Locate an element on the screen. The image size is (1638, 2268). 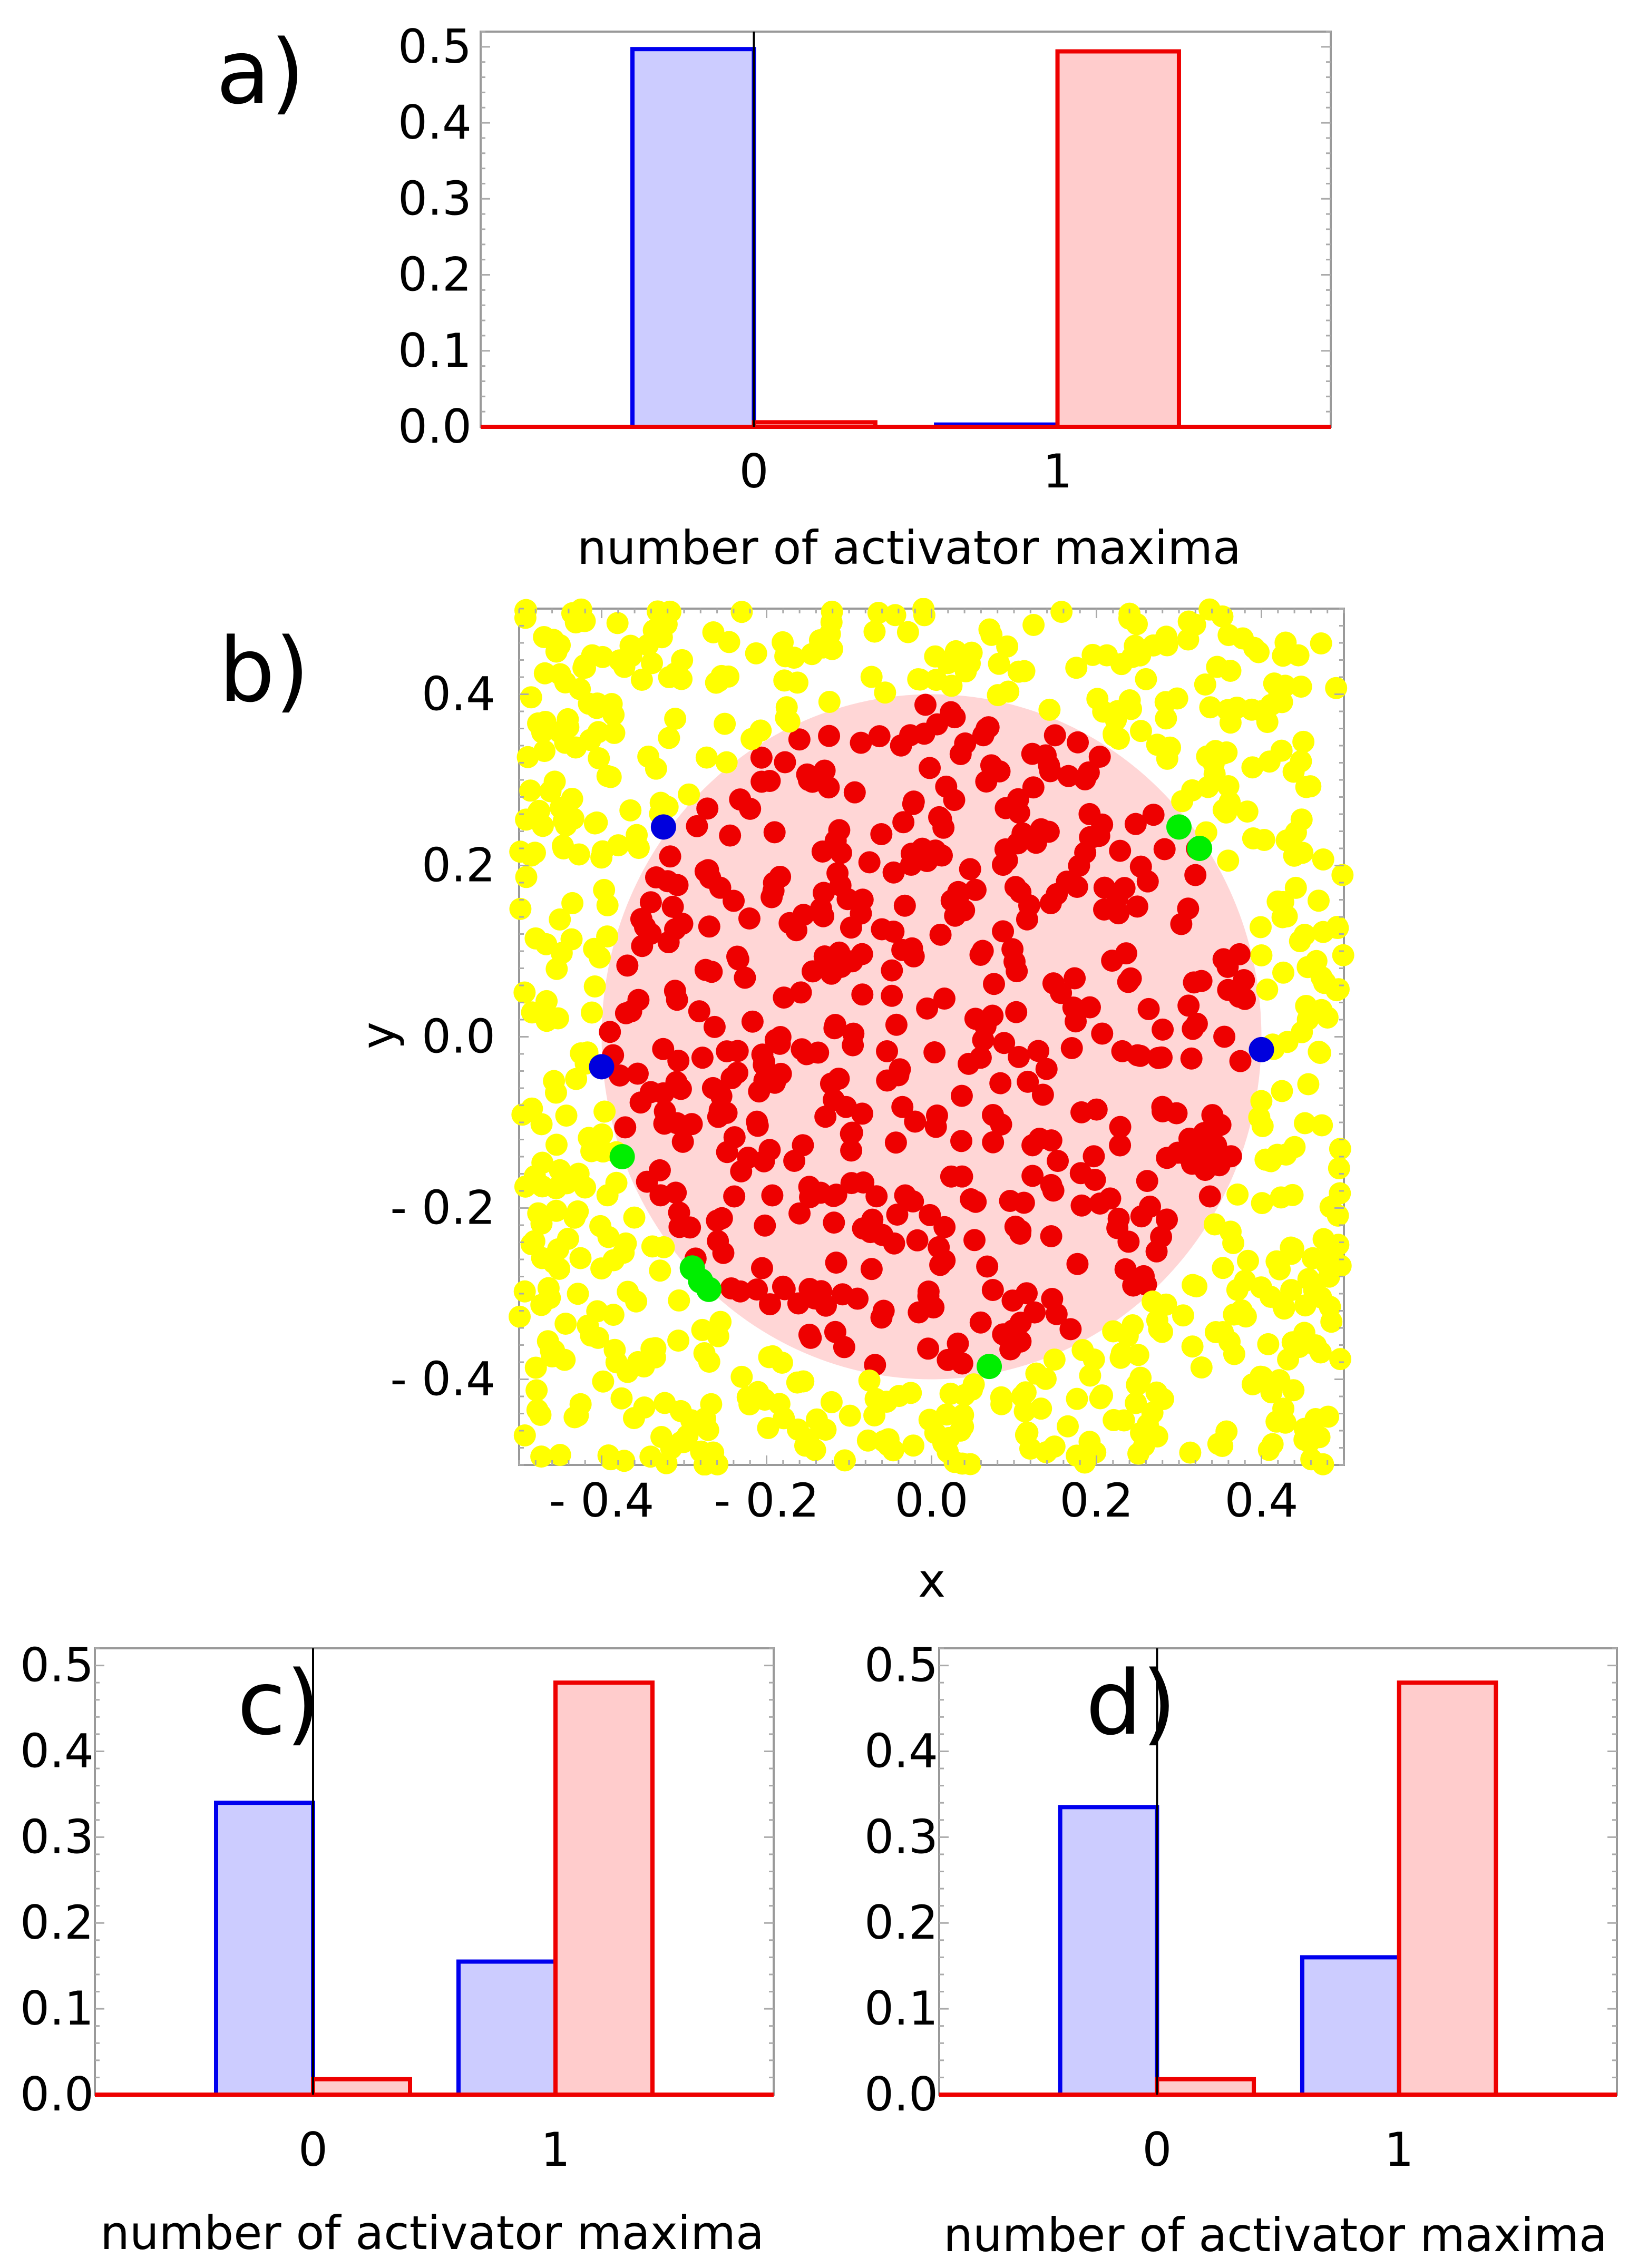
blue-point is located at coordinates (663, 827).